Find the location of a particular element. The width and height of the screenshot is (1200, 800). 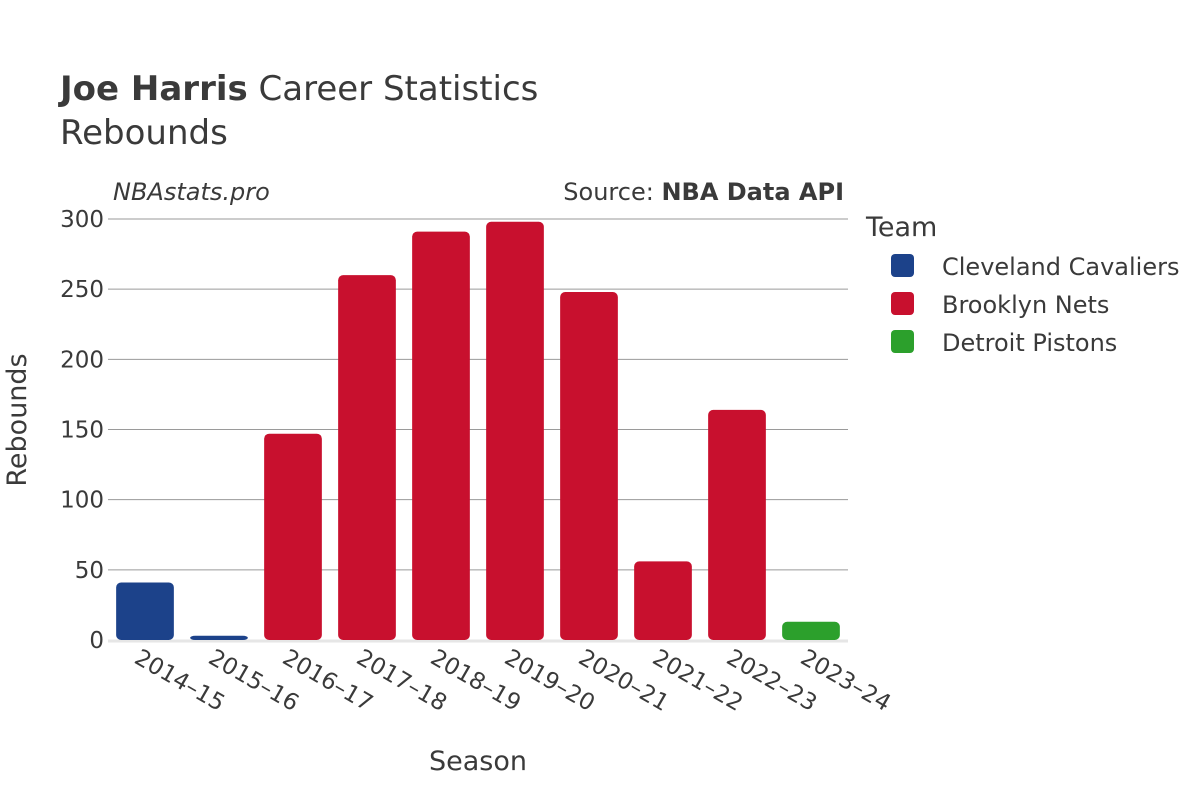

legend-label: Brooklyn Nets is located at coordinates (1025, 305).